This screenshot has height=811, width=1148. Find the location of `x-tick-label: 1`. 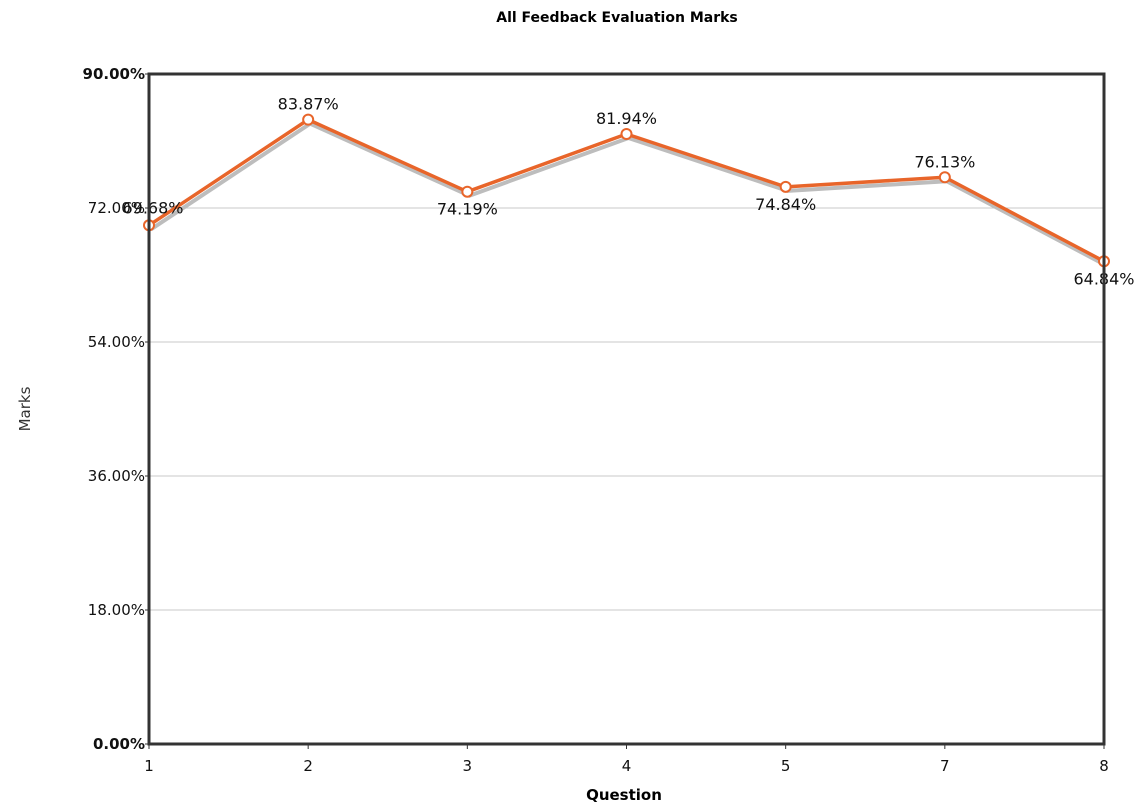

x-tick-label: 1 is located at coordinates (149, 766).